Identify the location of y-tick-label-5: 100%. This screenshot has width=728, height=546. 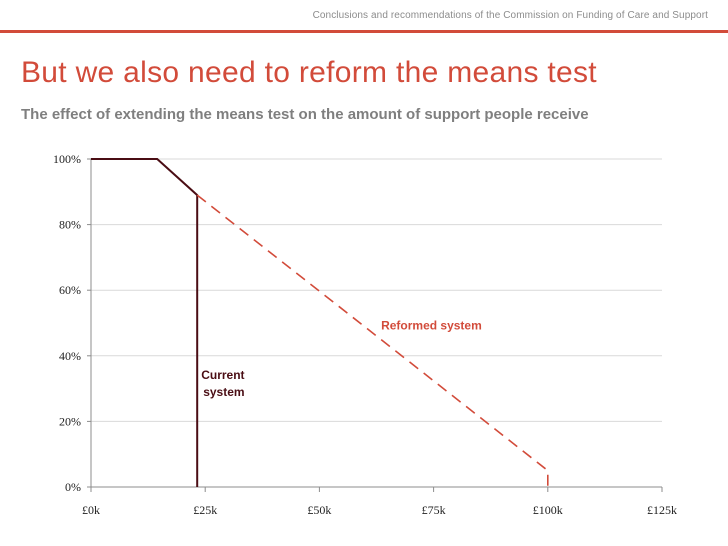
(67, 159).